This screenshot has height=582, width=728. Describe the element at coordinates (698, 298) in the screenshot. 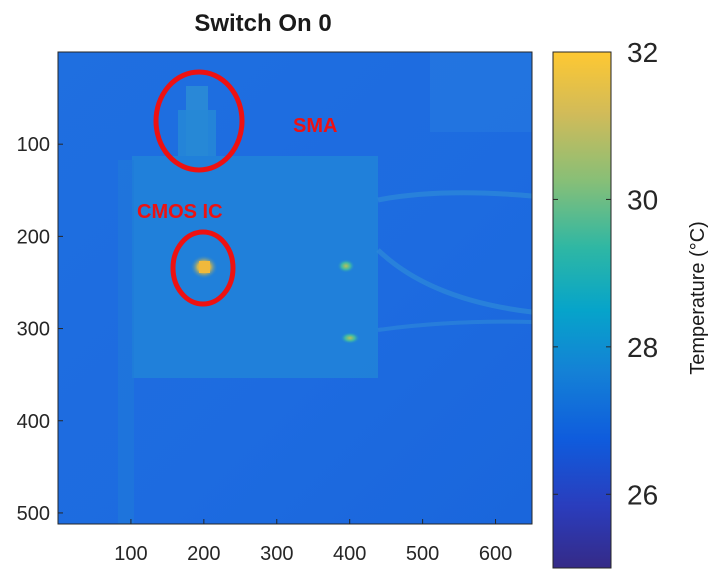

I see `colorbar-label: Temperature (°C)` at that location.